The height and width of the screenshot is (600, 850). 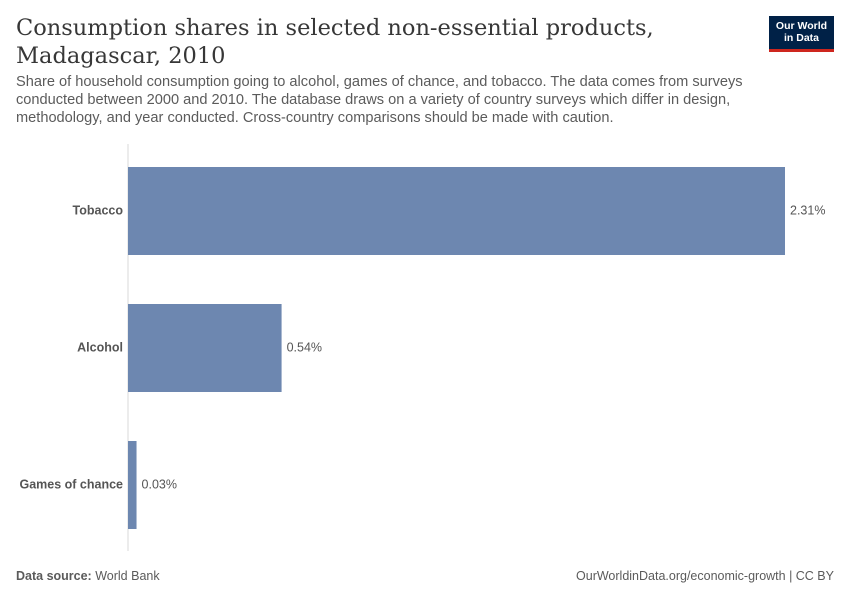 I want to click on bar-tobacco, so click(x=456, y=211).